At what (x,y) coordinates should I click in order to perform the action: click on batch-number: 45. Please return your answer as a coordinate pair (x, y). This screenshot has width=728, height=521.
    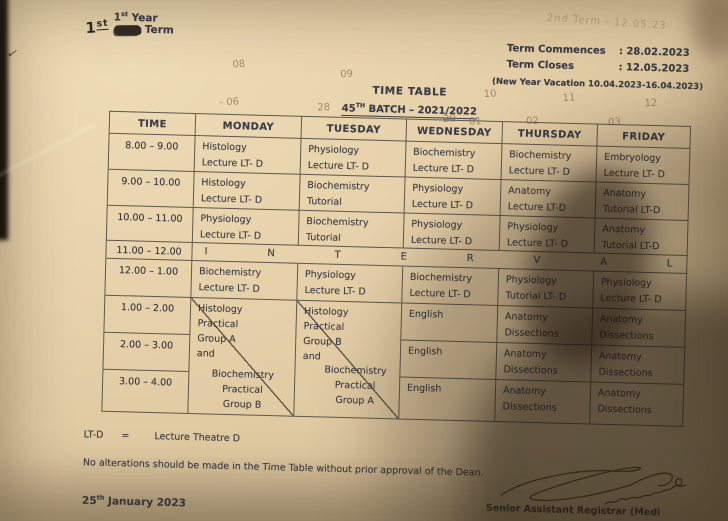
    Looking at the image, I should click on (348, 108).